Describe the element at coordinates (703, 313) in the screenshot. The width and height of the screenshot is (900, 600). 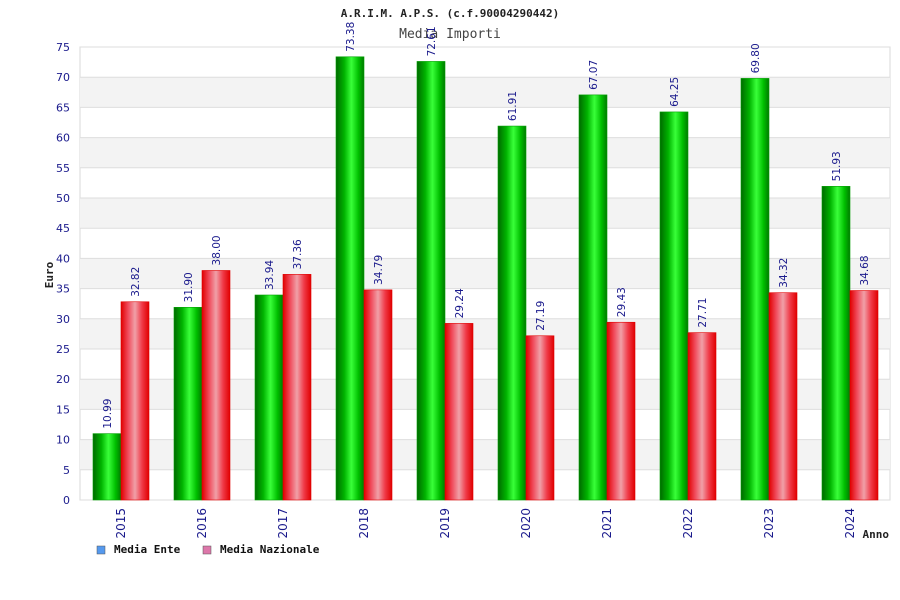
I see `value-label-media-nazionale-2022: 27.71` at that location.